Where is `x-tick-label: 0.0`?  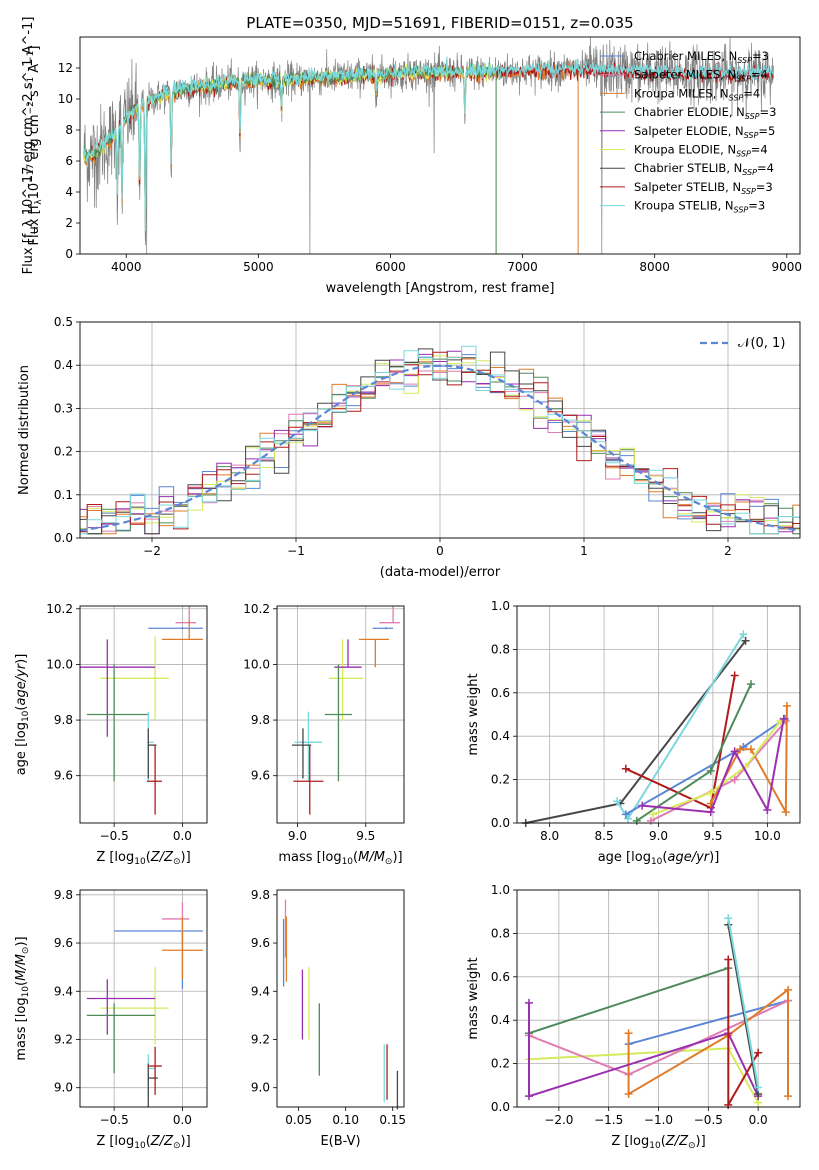 x-tick-label: 0.0 is located at coordinates (758, 1120).